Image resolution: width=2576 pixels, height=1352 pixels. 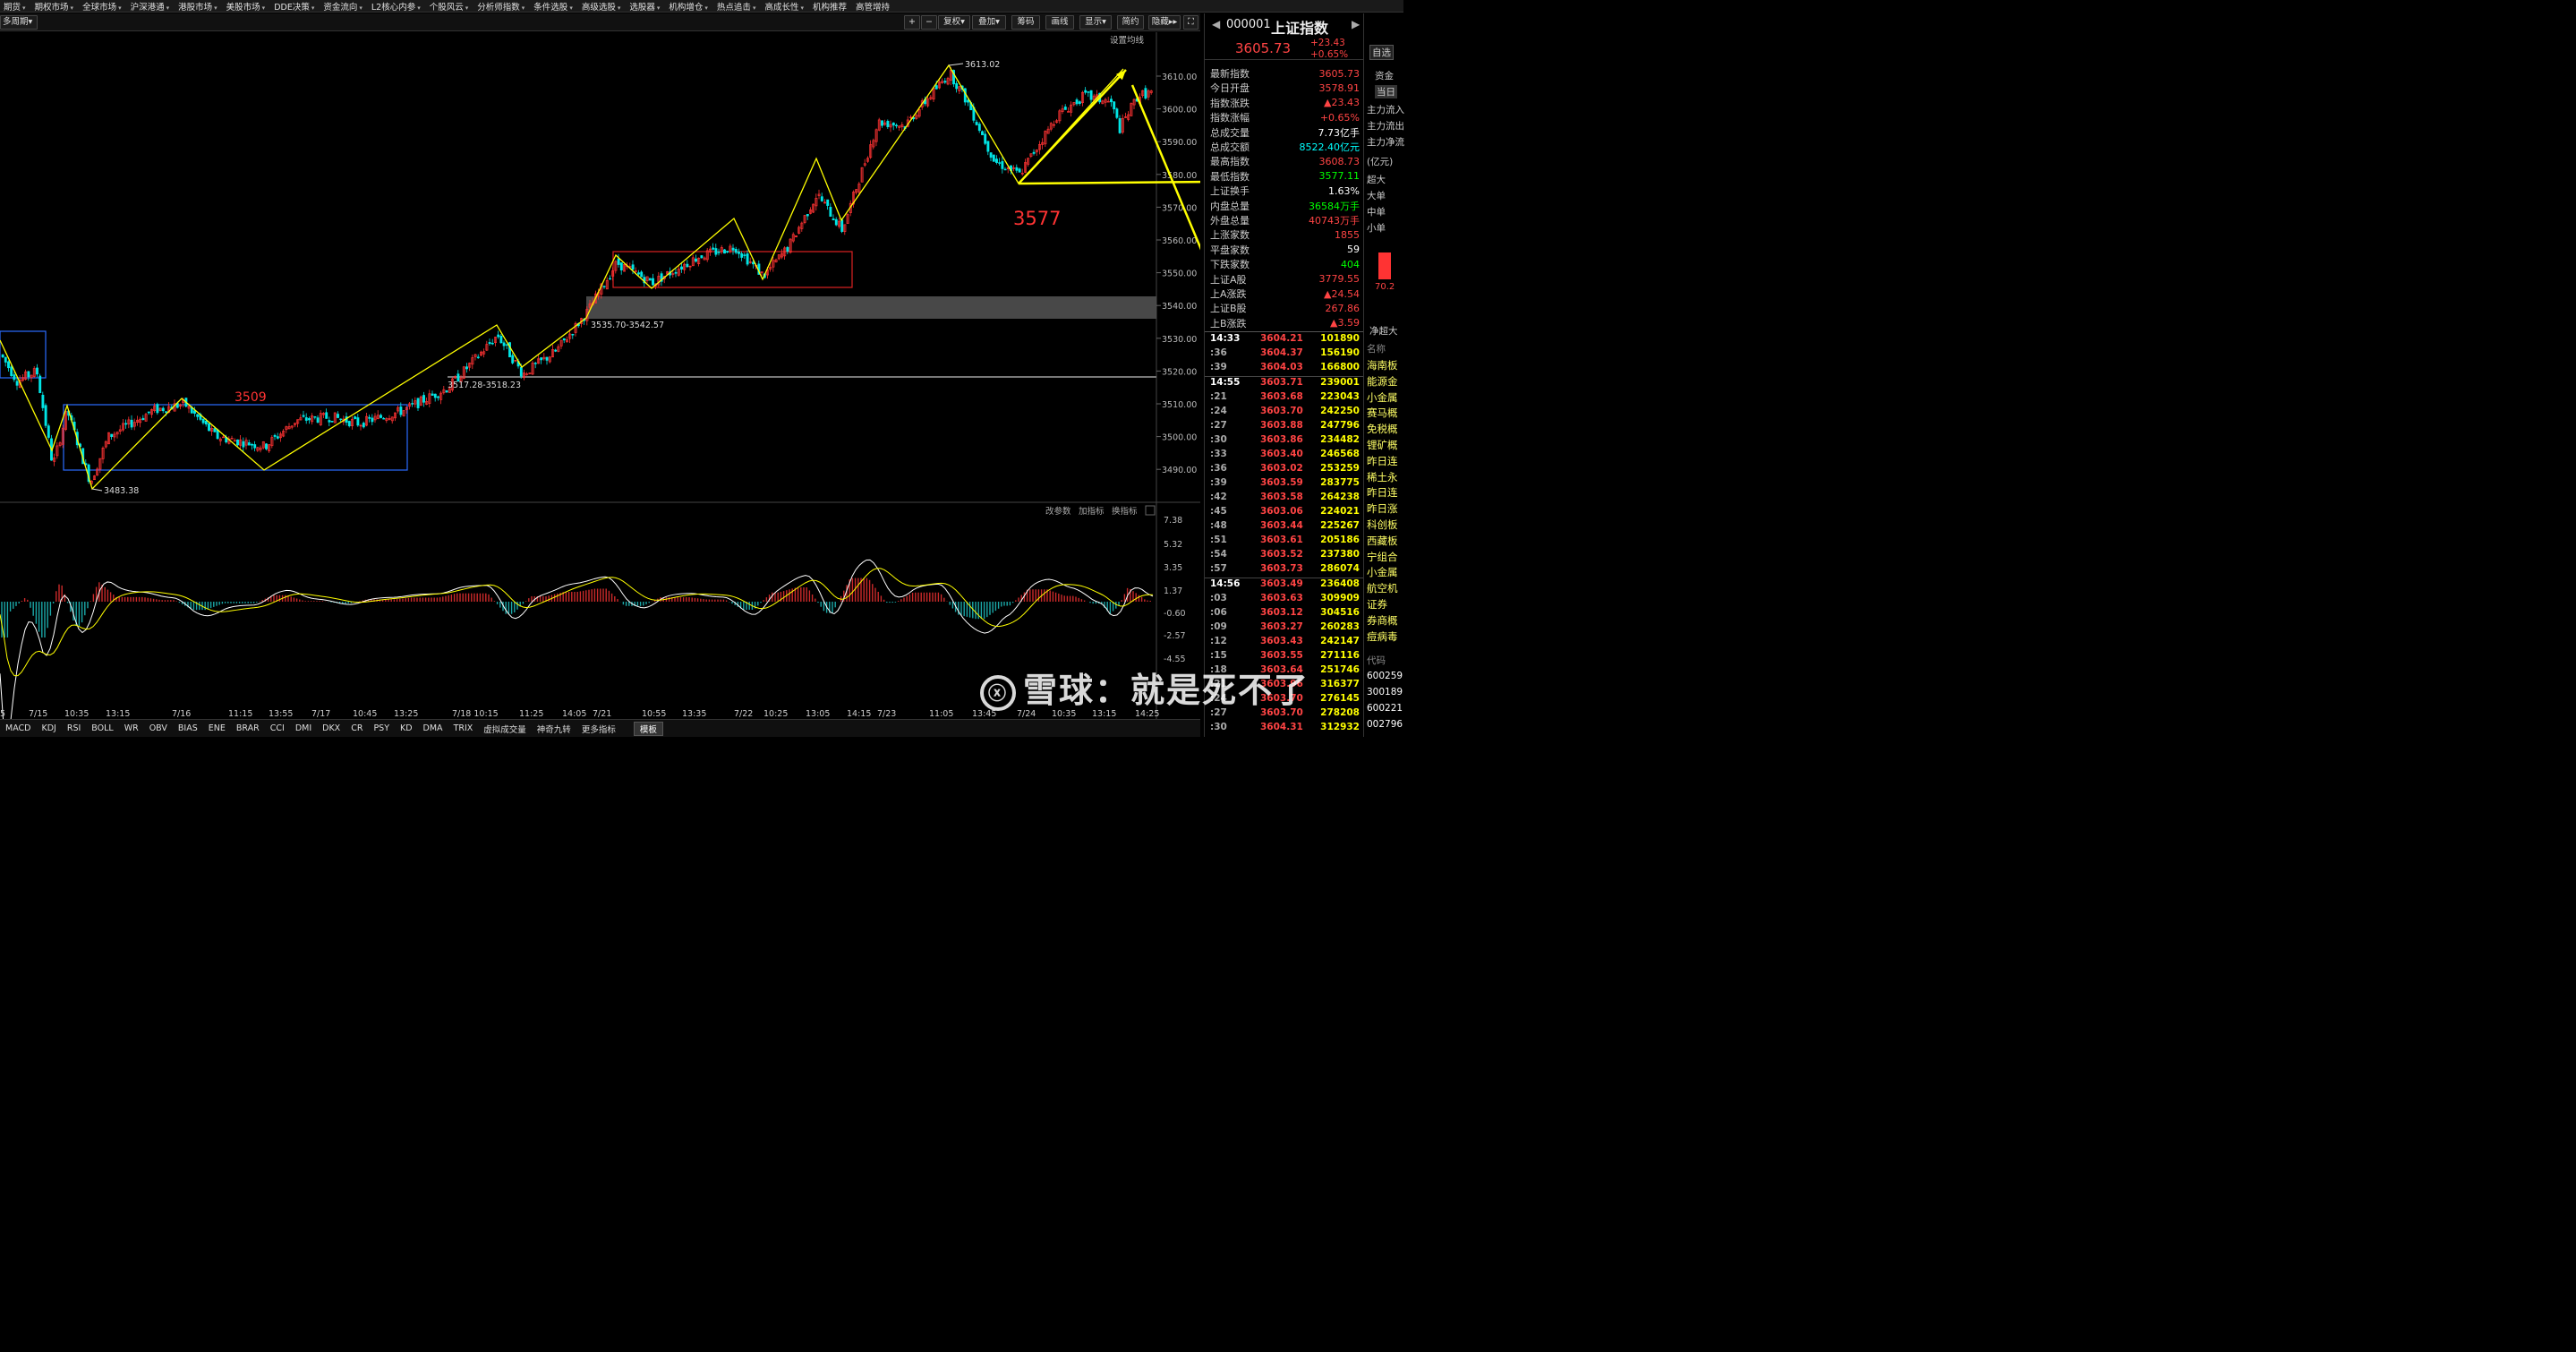 I want to click on info-row: 上涨家数 1855, so click(x=1285, y=234).